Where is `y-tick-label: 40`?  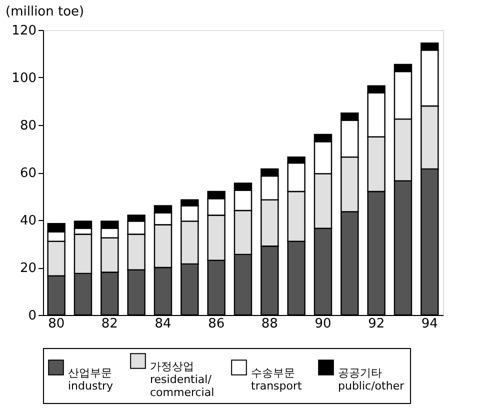 y-tick-label: 40 is located at coordinates (28, 221).